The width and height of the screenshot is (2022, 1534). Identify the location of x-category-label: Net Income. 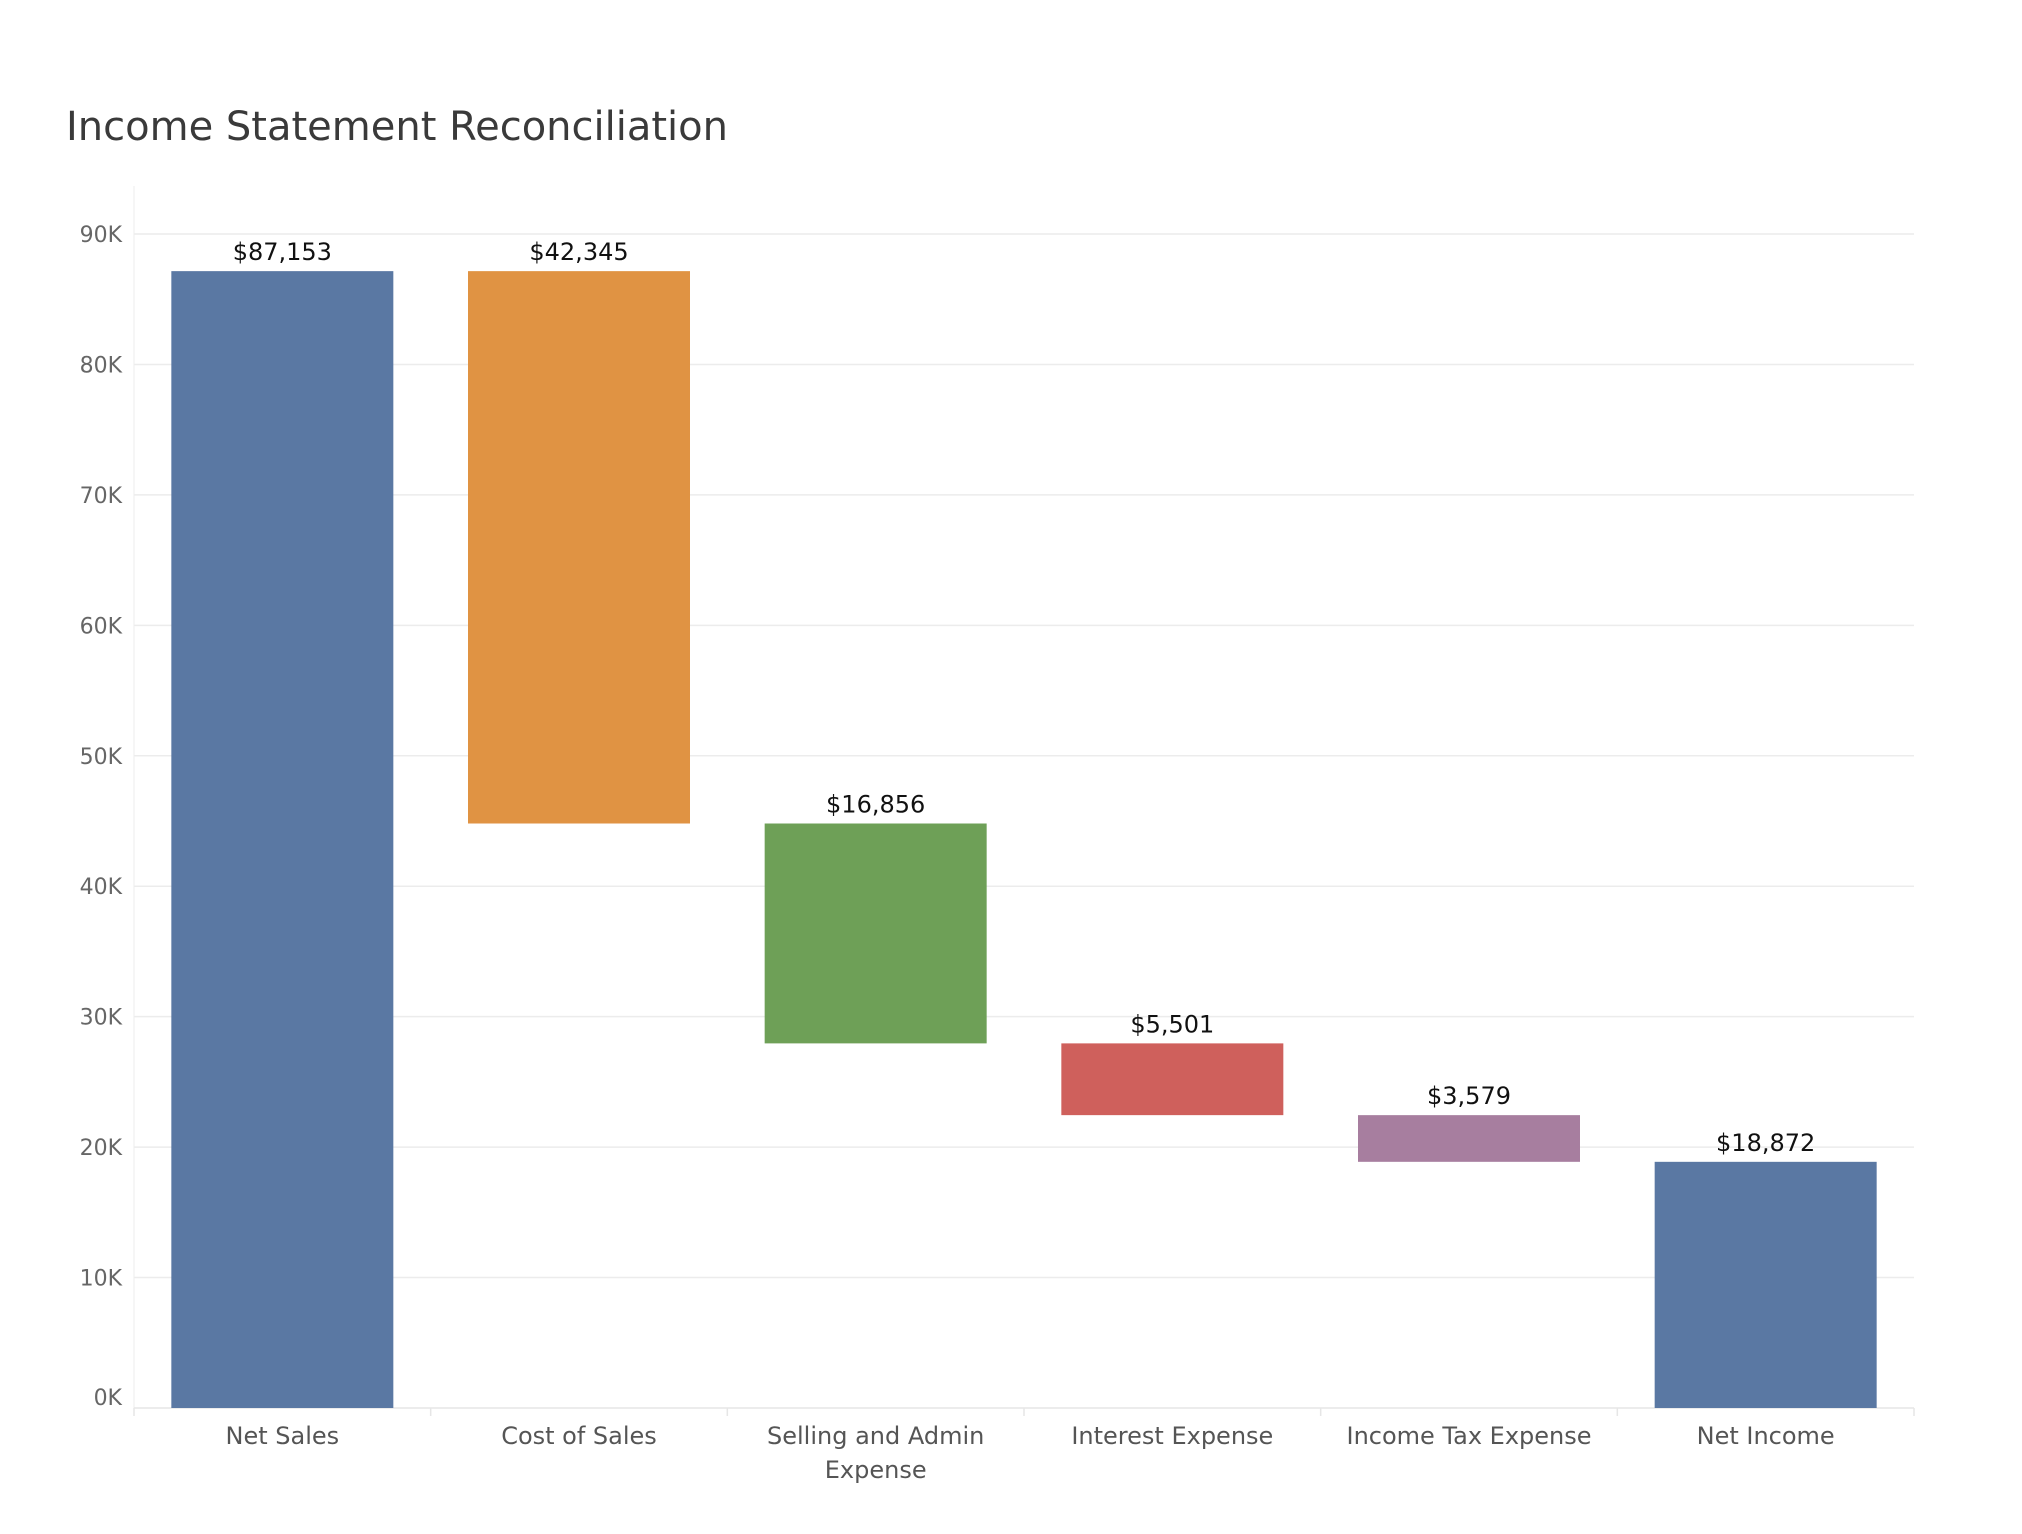
(1766, 1436).